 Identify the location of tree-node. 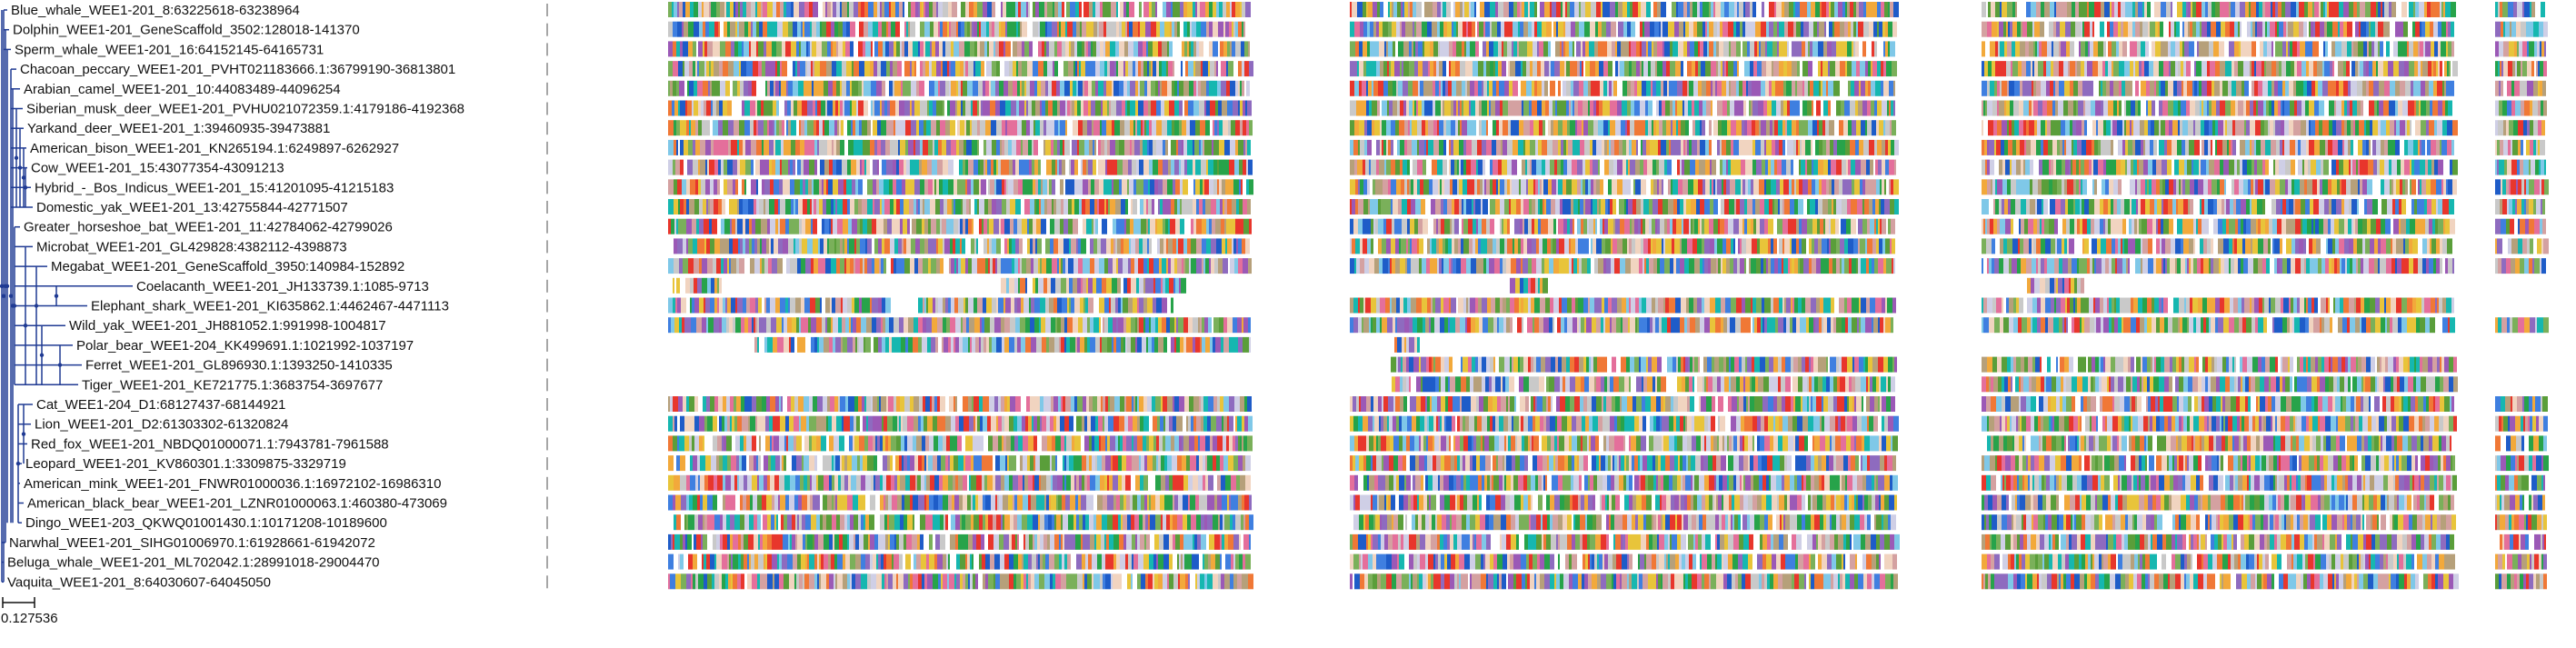
(56, 296).